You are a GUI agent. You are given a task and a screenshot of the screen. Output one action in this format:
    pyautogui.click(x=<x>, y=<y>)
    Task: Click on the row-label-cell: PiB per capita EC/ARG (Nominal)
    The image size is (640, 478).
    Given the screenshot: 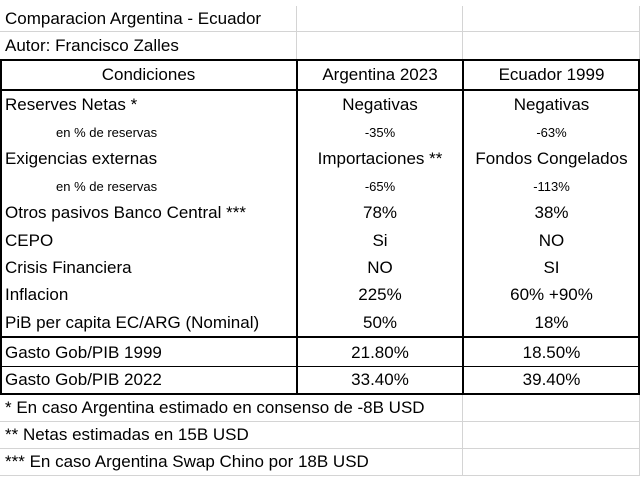 What is the action you would take?
    pyautogui.click(x=148, y=322)
    